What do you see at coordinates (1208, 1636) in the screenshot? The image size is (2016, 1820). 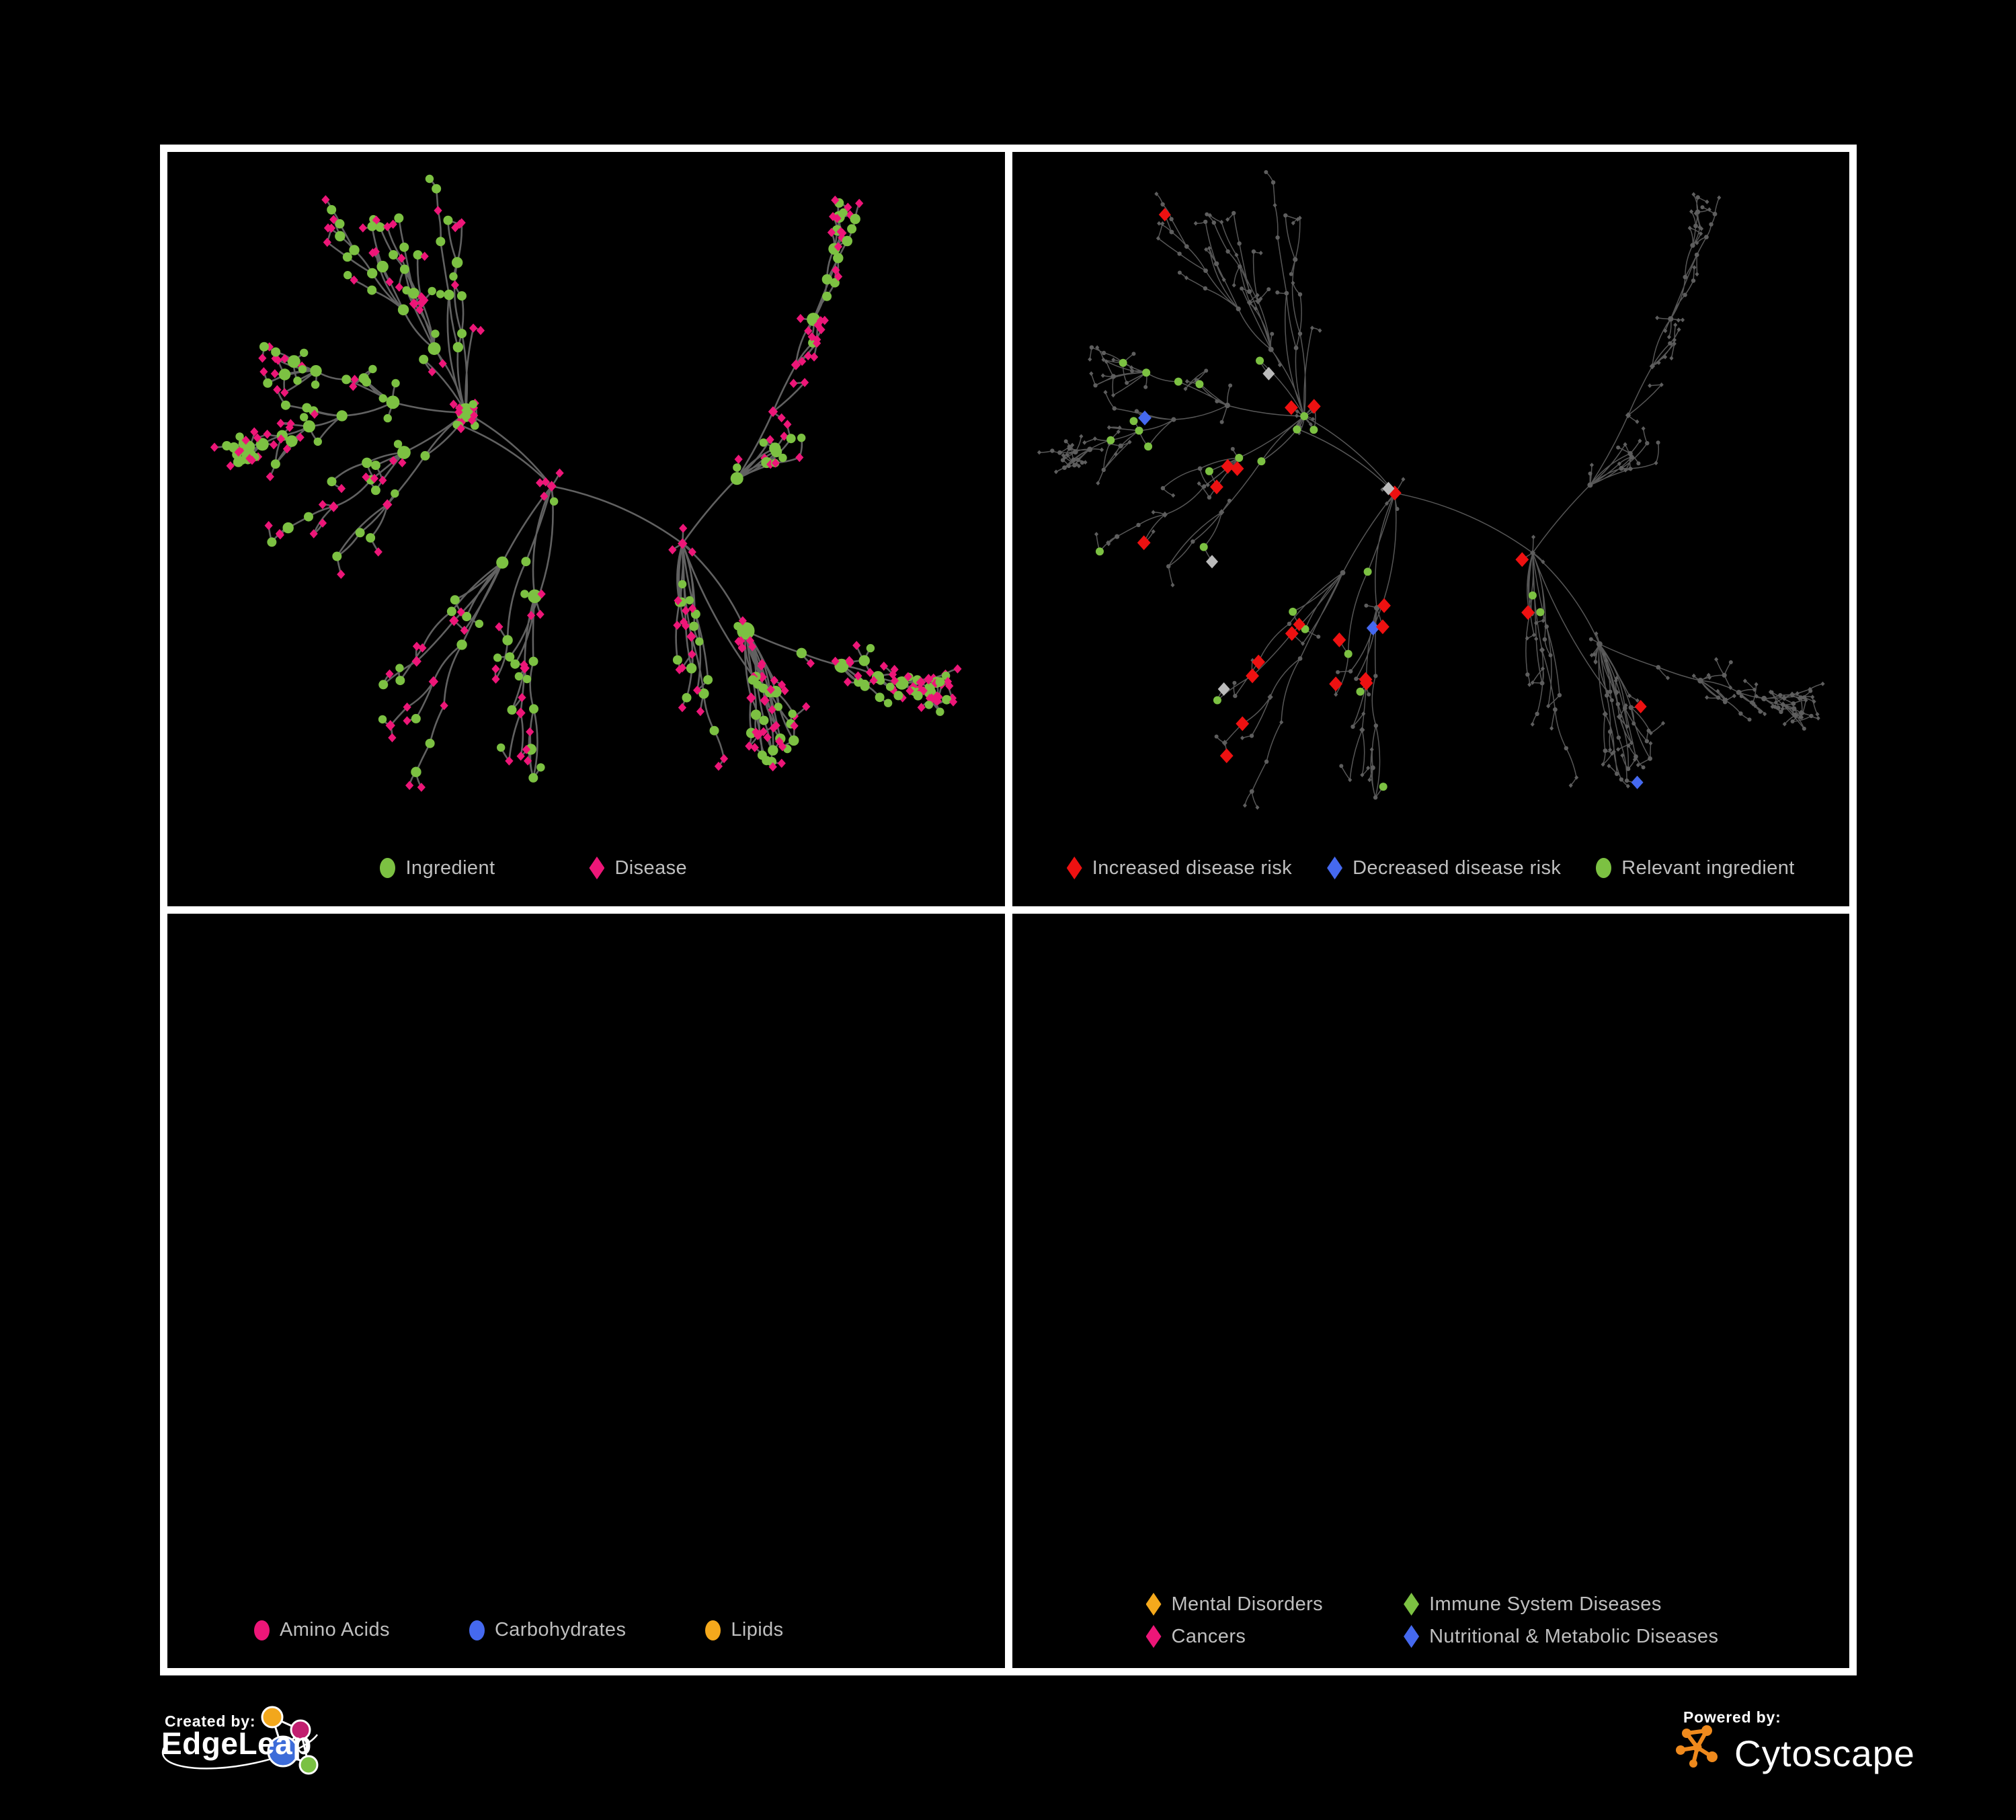 I see `legend-label: Cancers` at bounding box center [1208, 1636].